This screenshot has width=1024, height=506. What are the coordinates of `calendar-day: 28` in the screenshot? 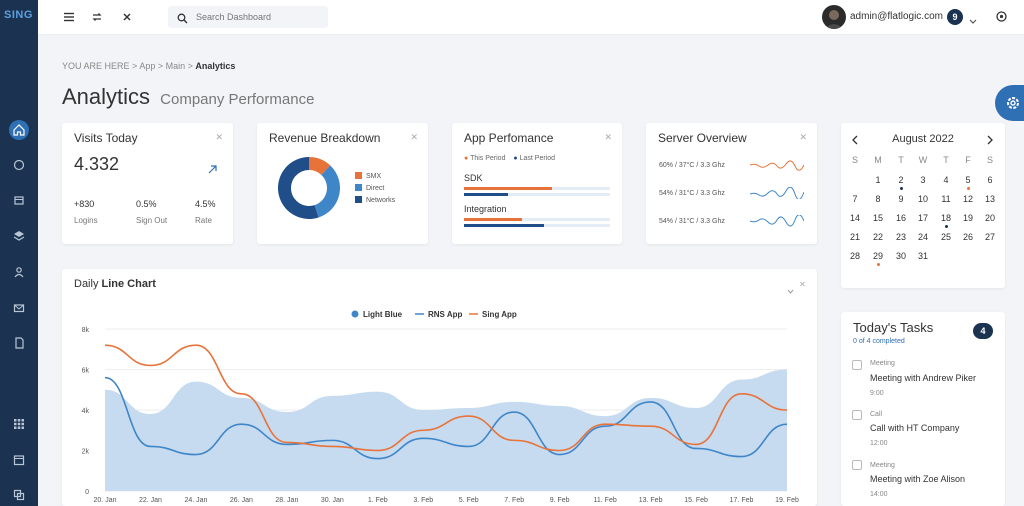 It's located at (854, 256).